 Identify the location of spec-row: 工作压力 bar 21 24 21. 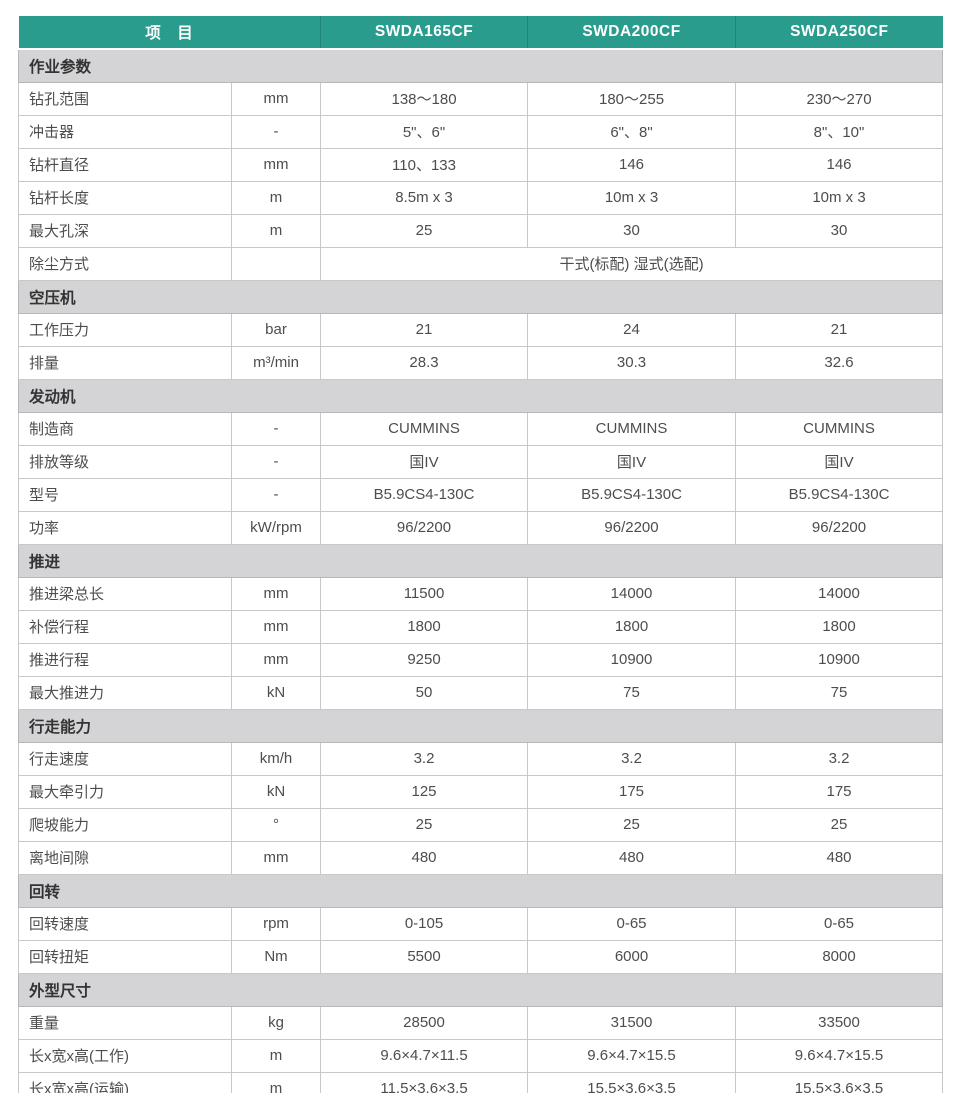
(481, 329).